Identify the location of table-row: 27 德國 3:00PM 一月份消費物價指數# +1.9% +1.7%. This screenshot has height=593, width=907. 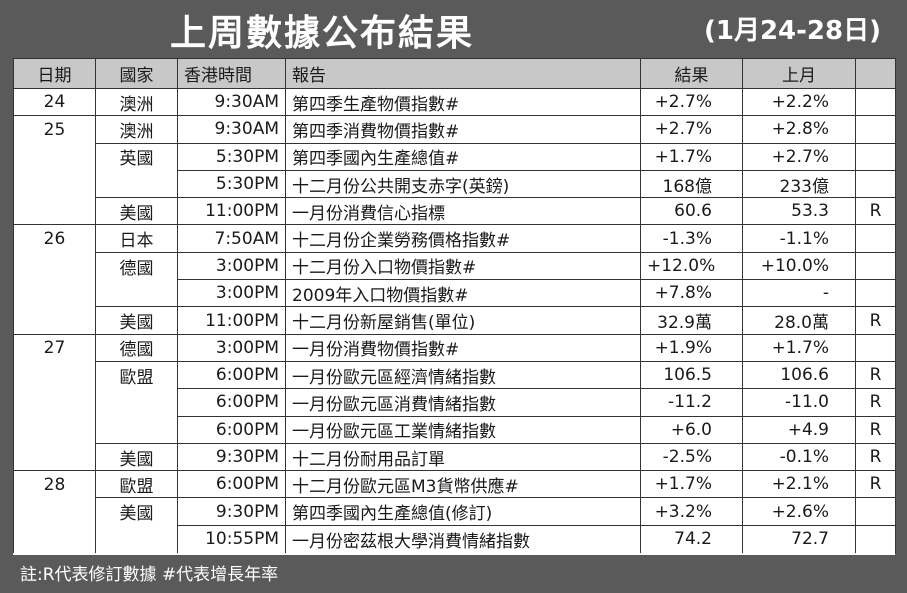
(454, 347).